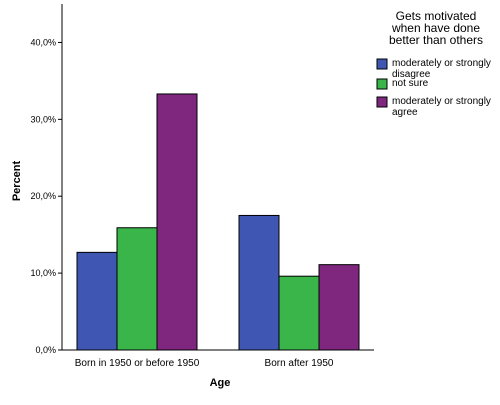 Image resolution: width=500 pixels, height=405 pixels. I want to click on legend-label: agree, so click(405, 112).